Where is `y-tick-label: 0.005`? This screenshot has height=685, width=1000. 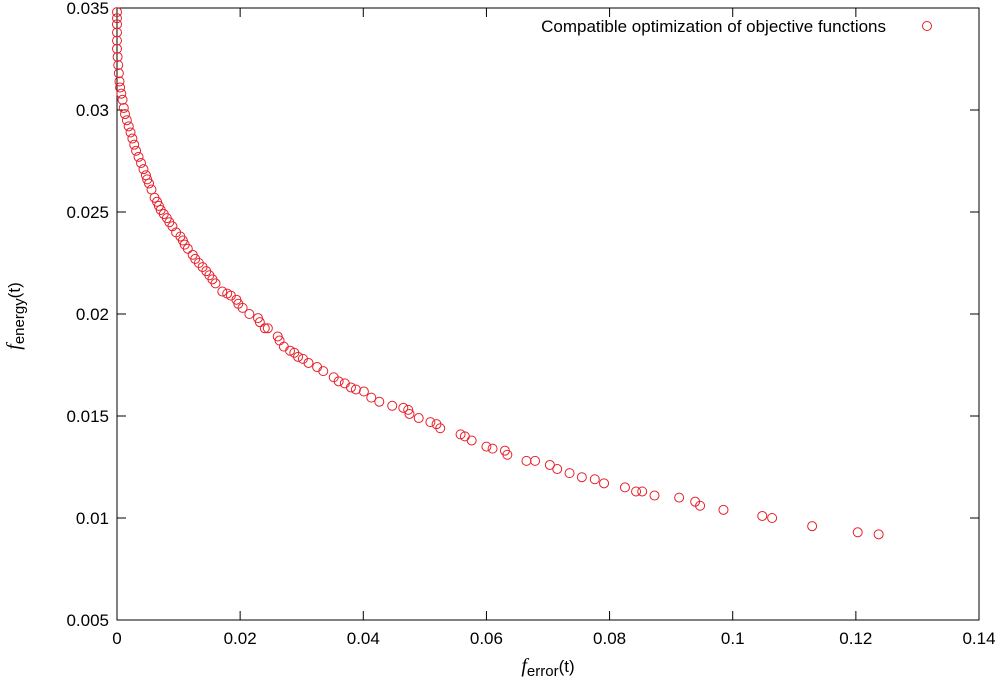 y-tick-label: 0.005 is located at coordinates (87, 620).